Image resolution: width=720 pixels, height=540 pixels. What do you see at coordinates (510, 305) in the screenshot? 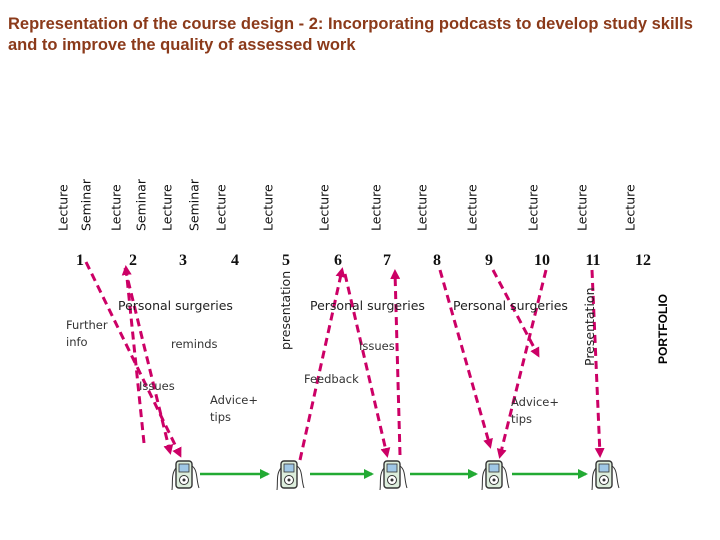
I see `personal-surgeries-label-3: Personal surgeries` at bounding box center [510, 305].